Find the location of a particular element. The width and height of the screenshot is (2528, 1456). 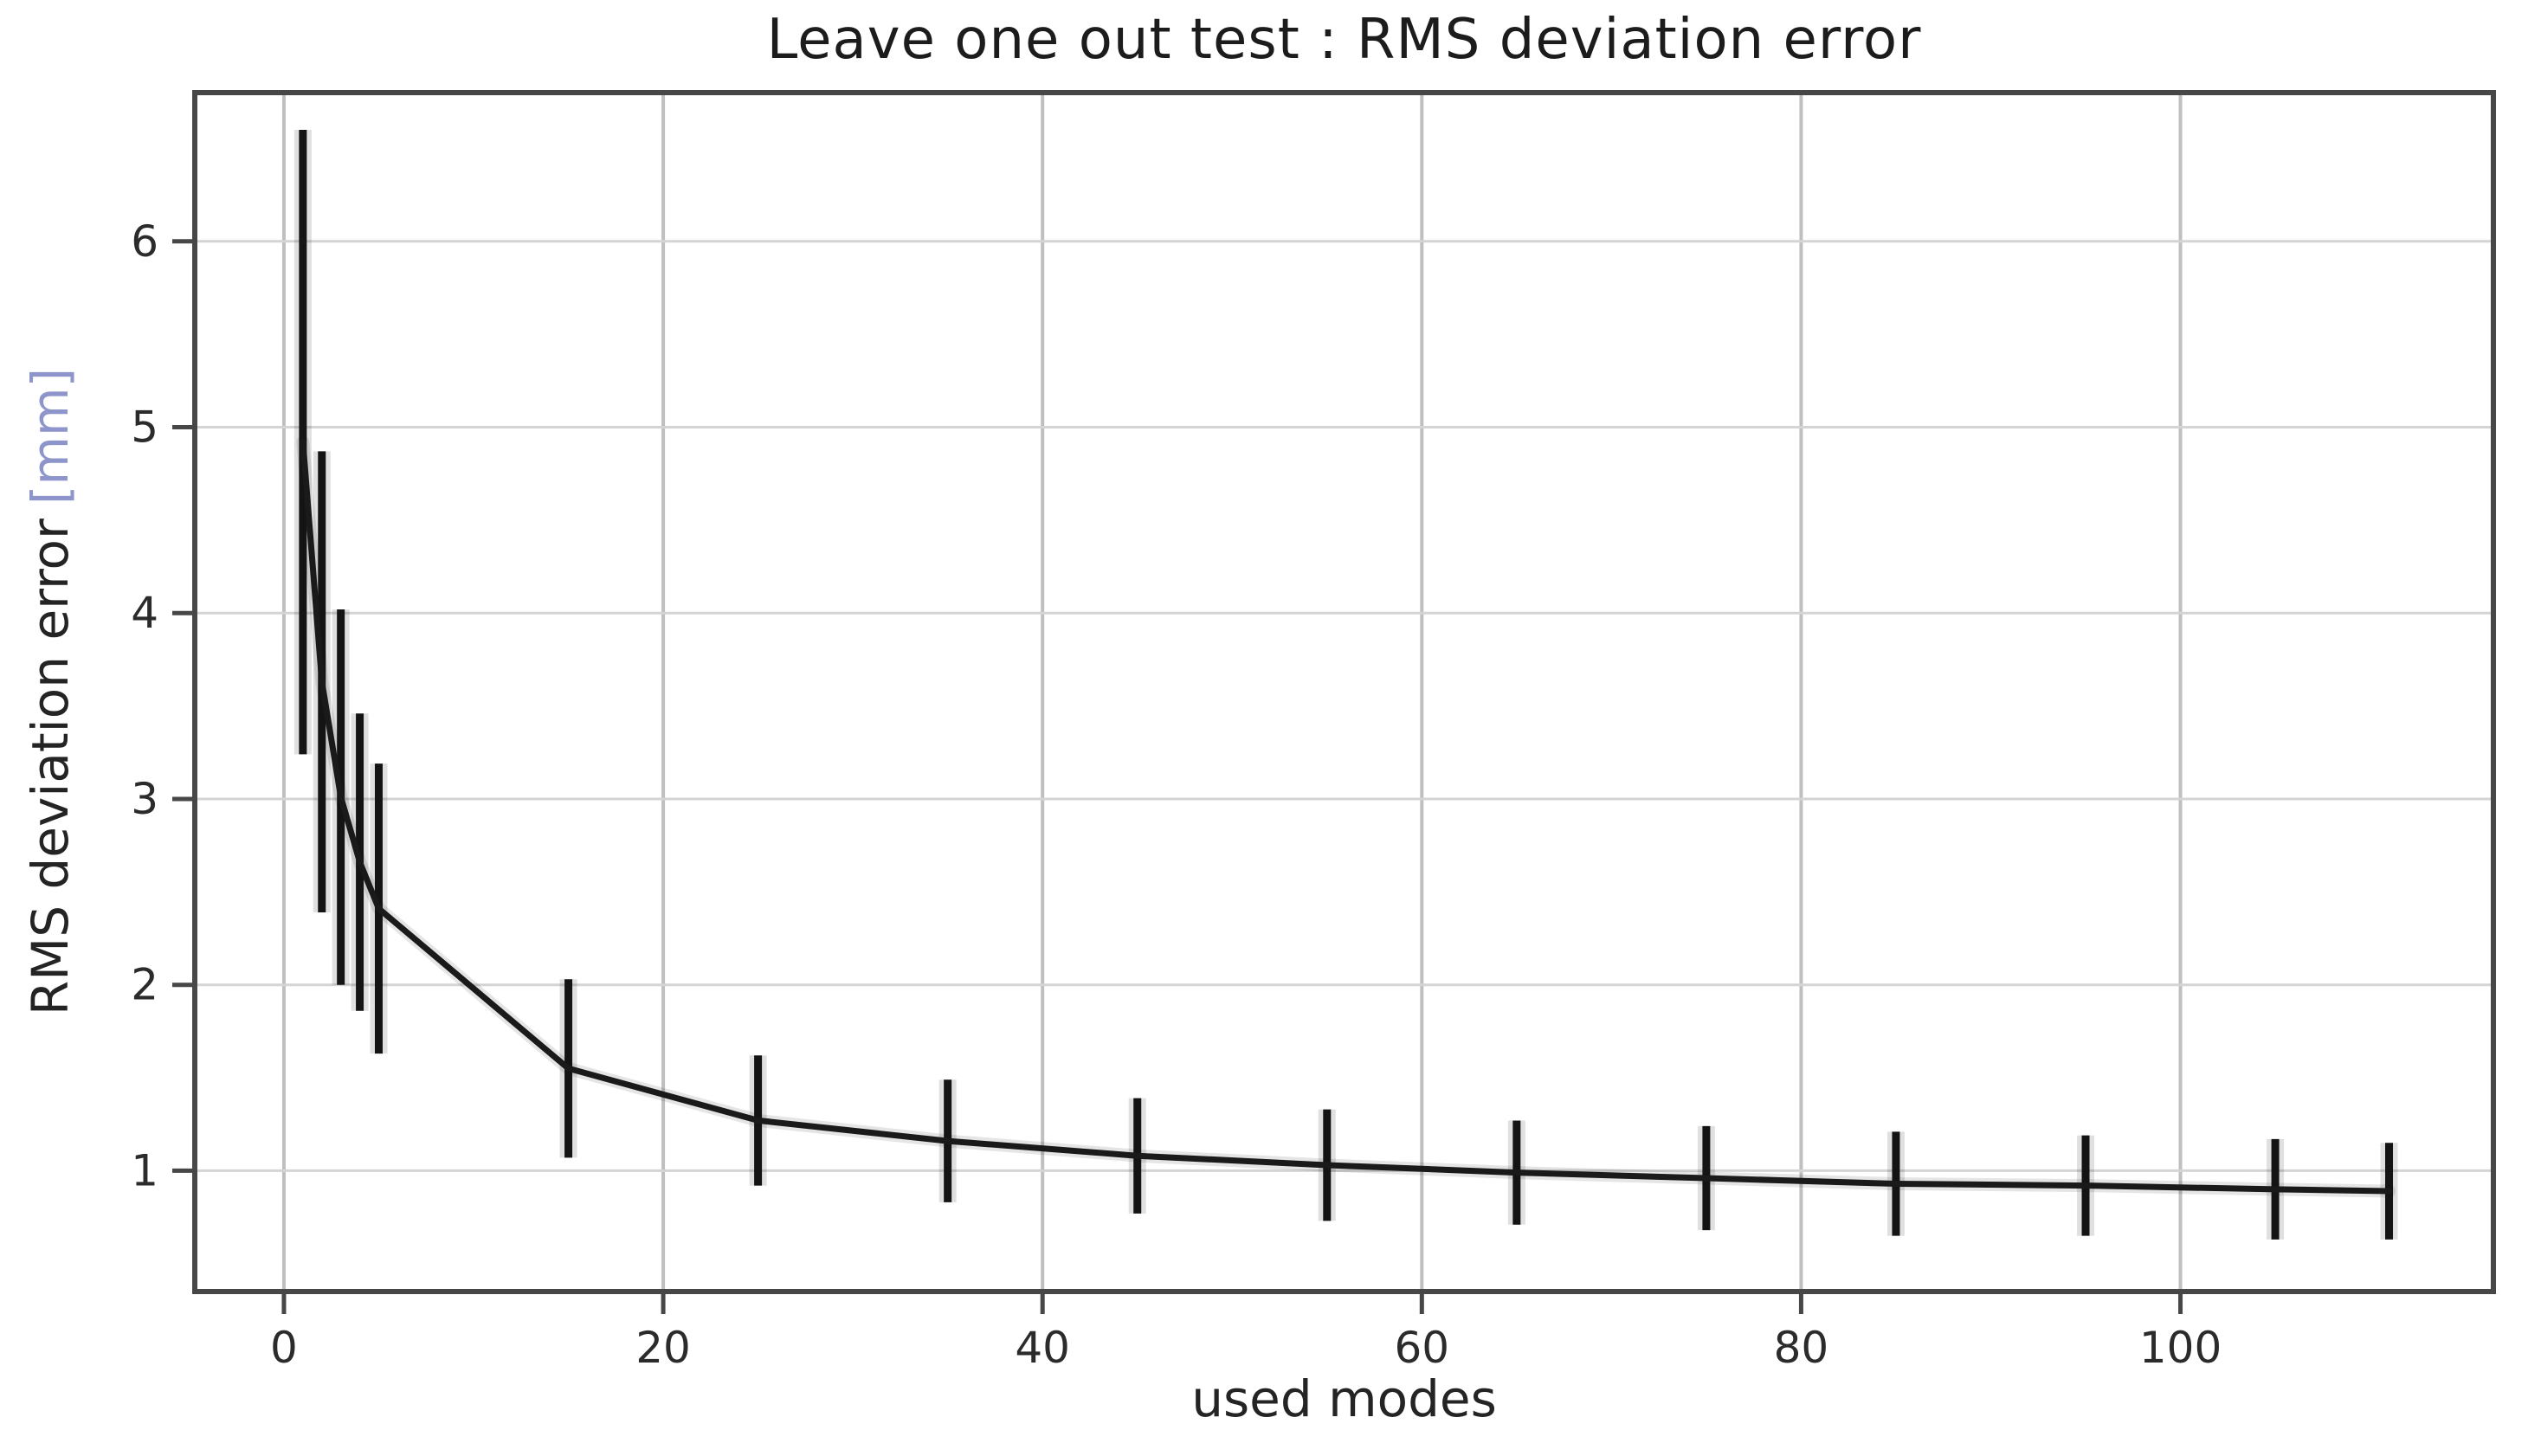

x-tick-label: 0 is located at coordinates (284, 1348).